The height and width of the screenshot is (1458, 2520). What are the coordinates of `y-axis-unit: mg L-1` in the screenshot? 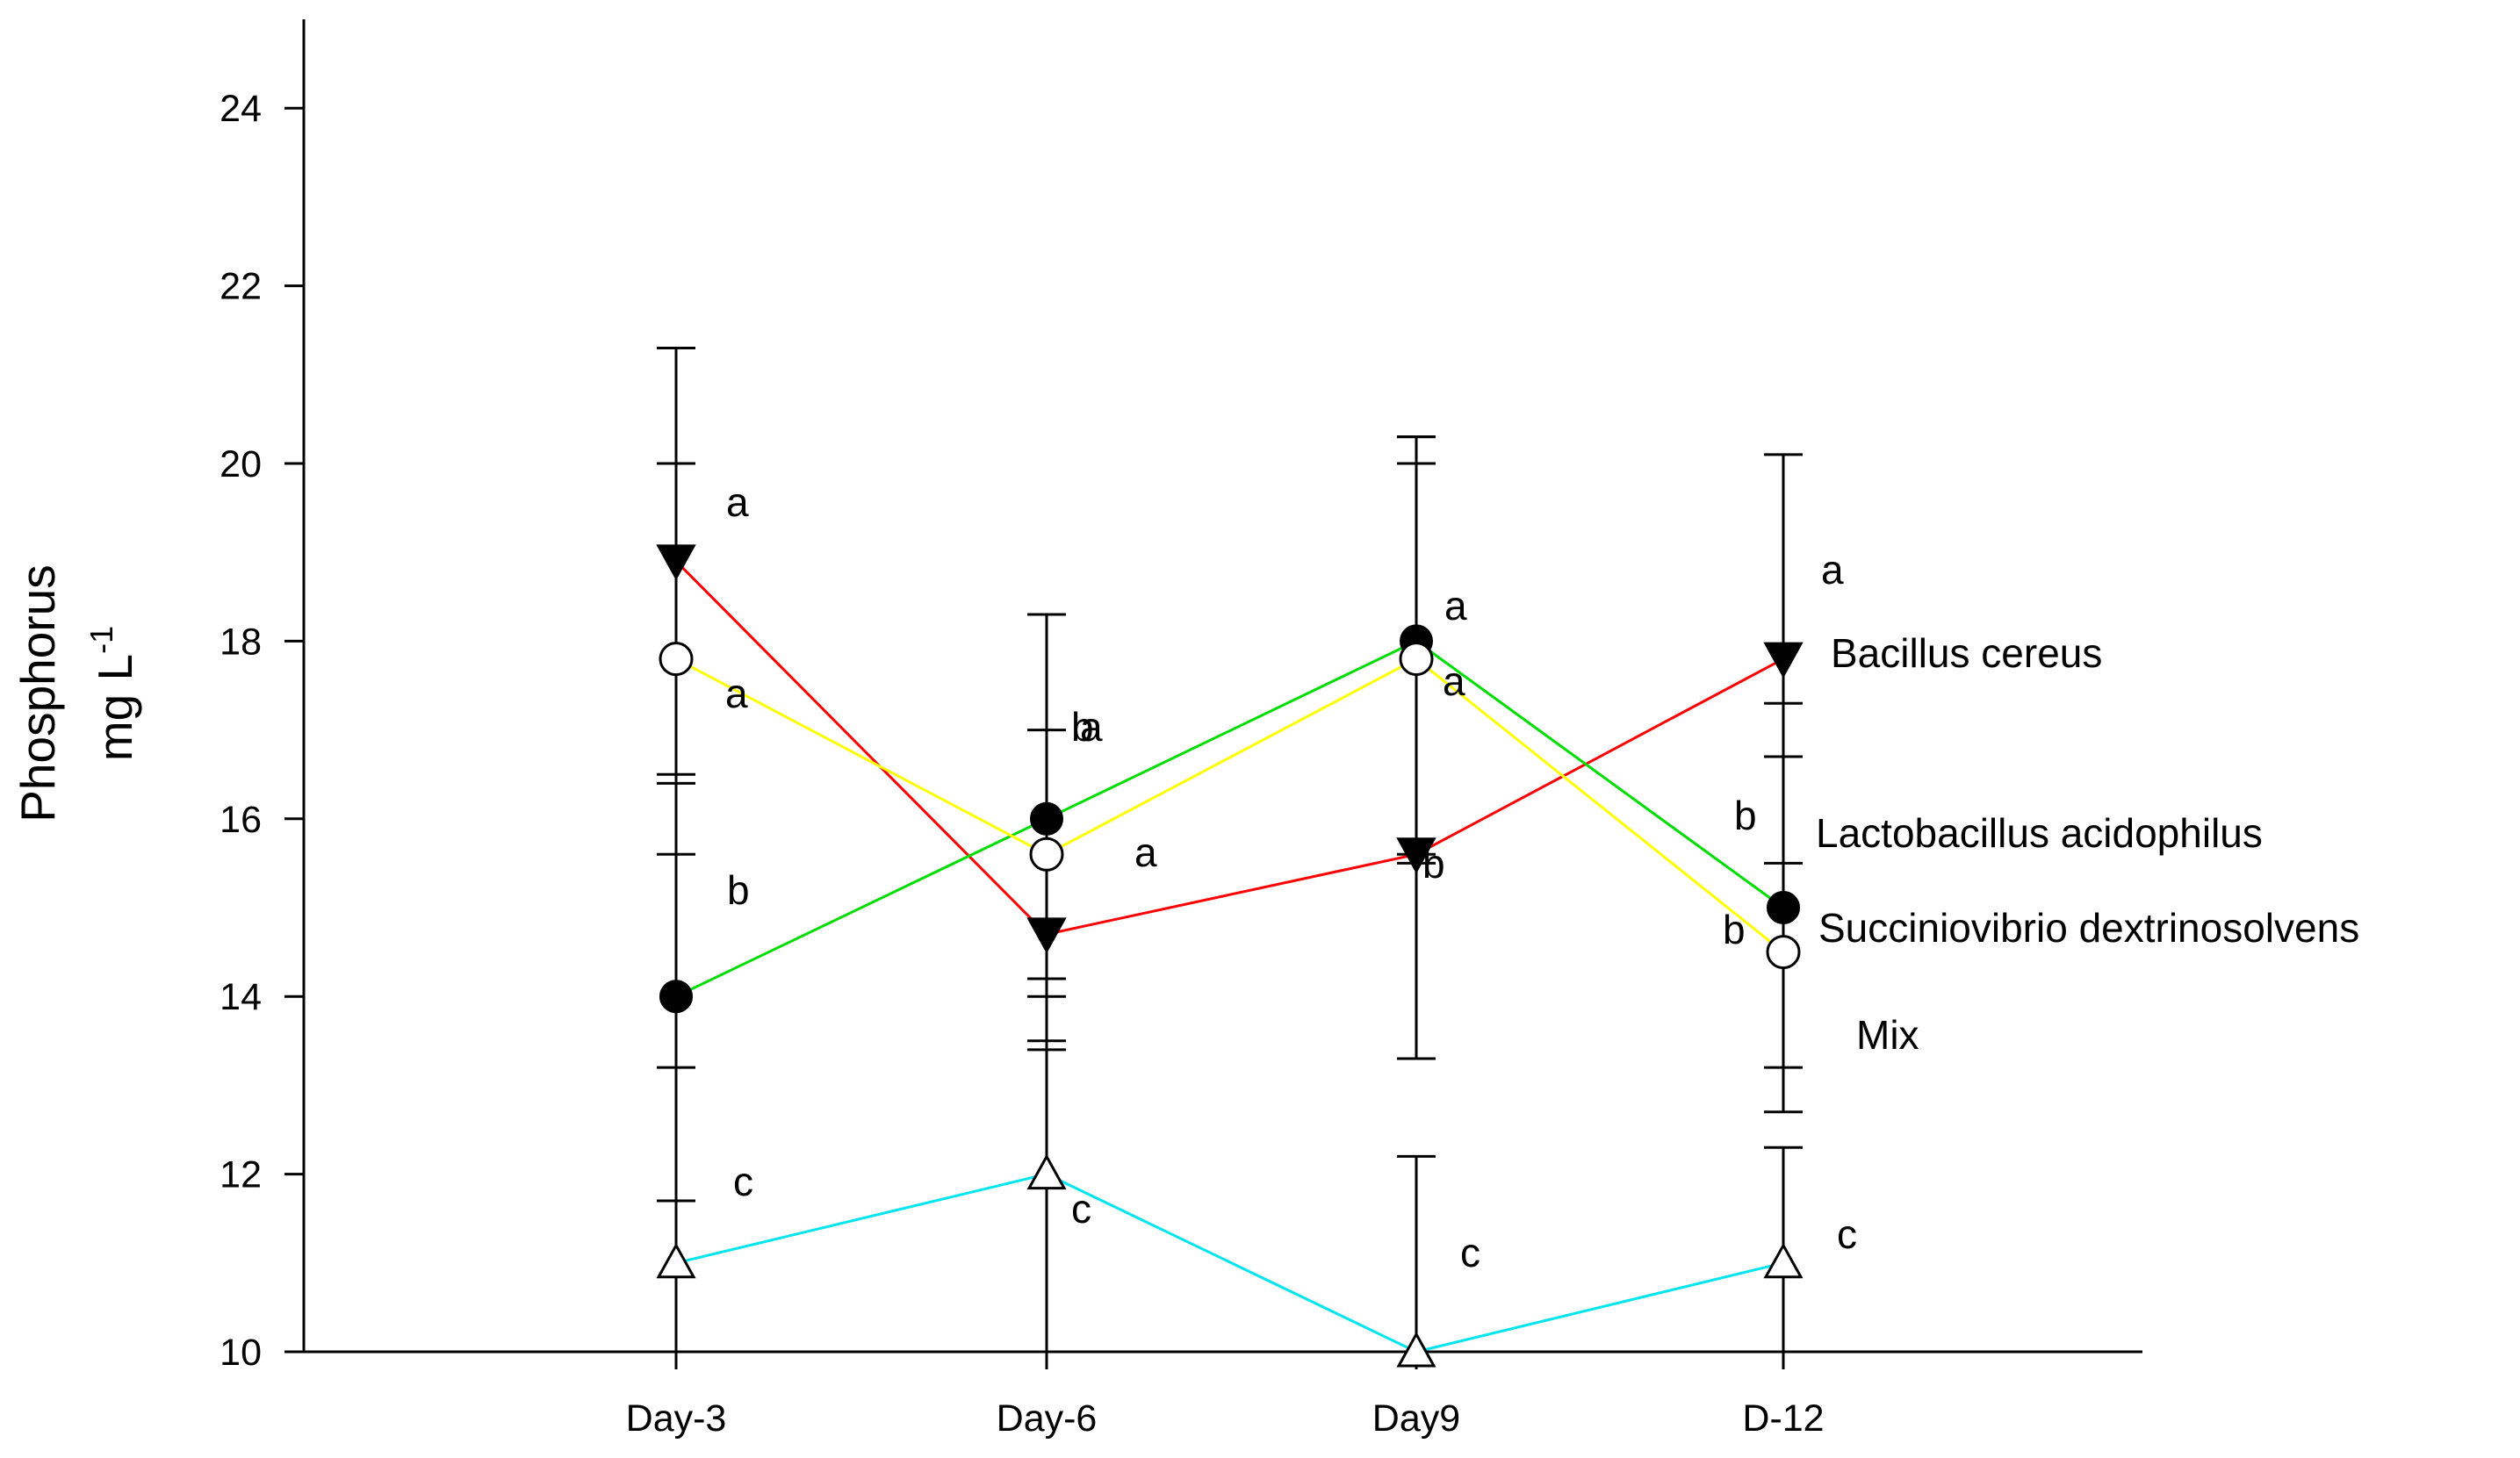 It's located at (112, 693).